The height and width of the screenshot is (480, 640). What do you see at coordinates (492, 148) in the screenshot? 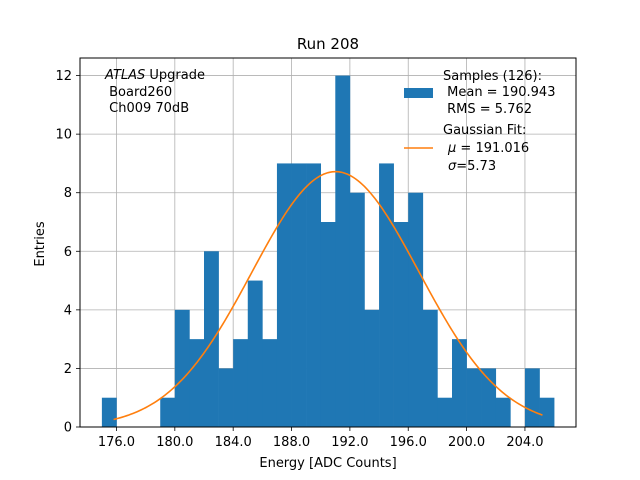
I see `legend-mu-value: = 191.016` at bounding box center [492, 148].